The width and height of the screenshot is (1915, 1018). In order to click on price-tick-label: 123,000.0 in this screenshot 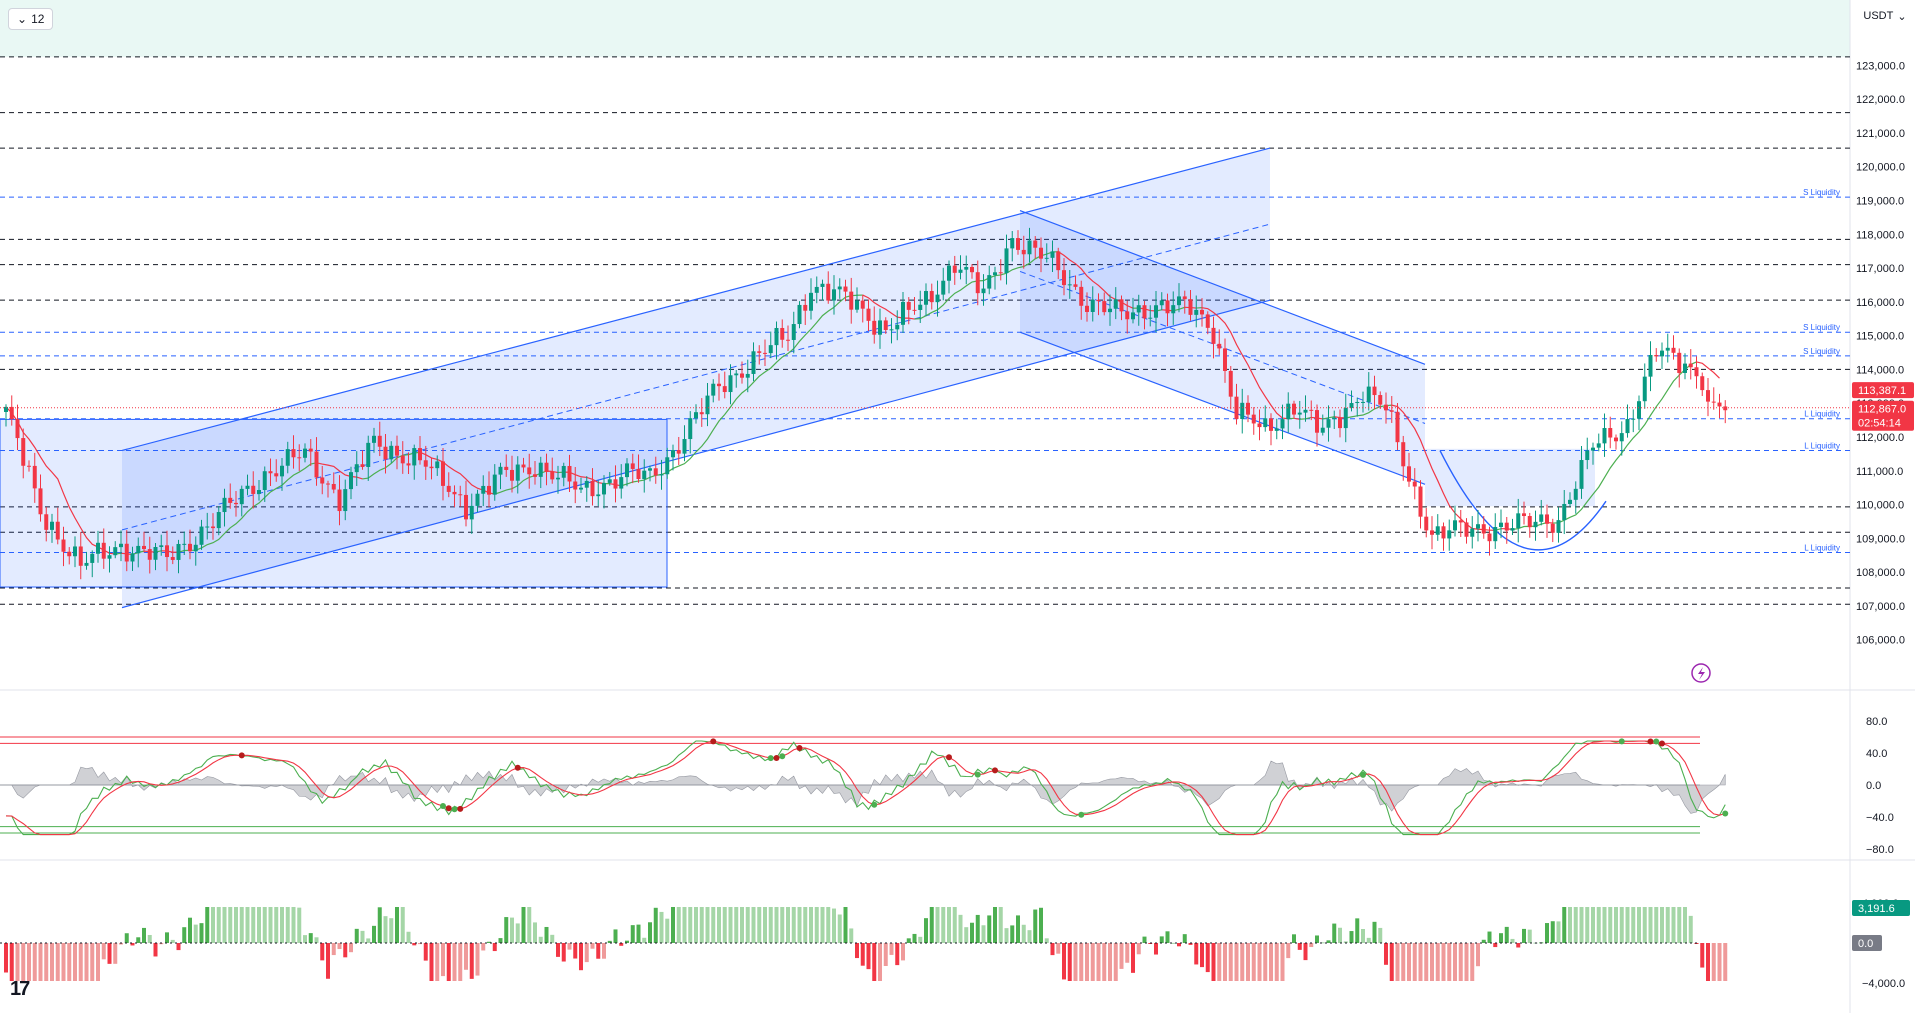, I will do `click(1880, 66)`.